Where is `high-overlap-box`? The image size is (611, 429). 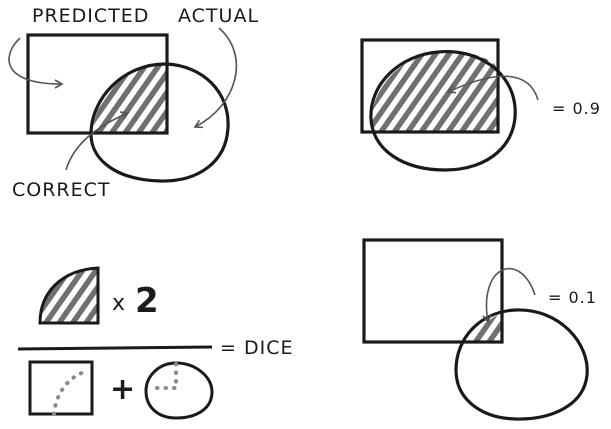
high-overlap-box is located at coordinates (430, 86).